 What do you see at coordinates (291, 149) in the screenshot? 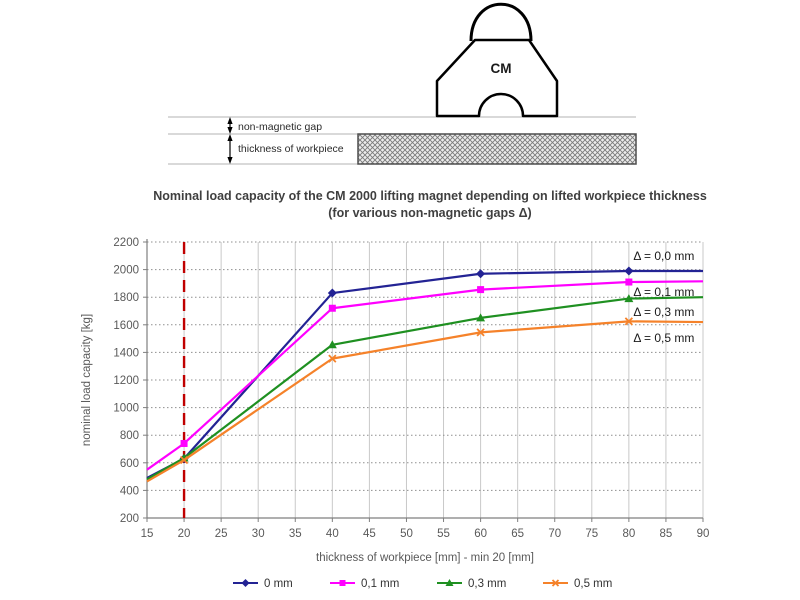
I see `thickness-label: thickness of workpiece` at bounding box center [291, 149].